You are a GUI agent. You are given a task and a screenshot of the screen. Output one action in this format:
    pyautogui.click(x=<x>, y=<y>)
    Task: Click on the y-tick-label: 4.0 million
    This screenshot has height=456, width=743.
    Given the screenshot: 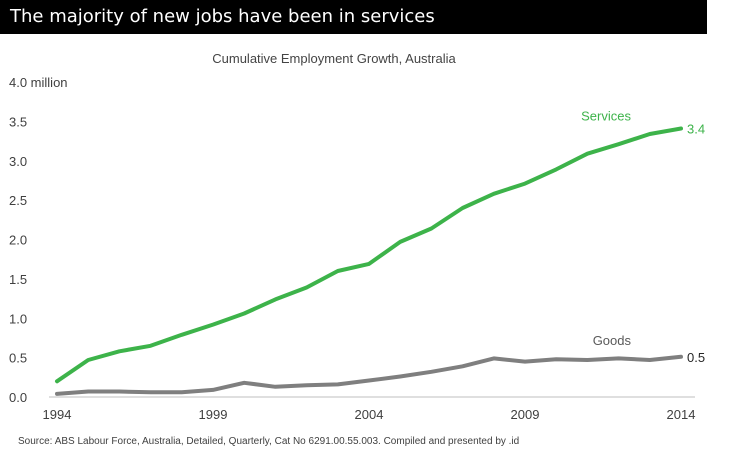 What is the action you would take?
    pyautogui.click(x=38, y=82)
    